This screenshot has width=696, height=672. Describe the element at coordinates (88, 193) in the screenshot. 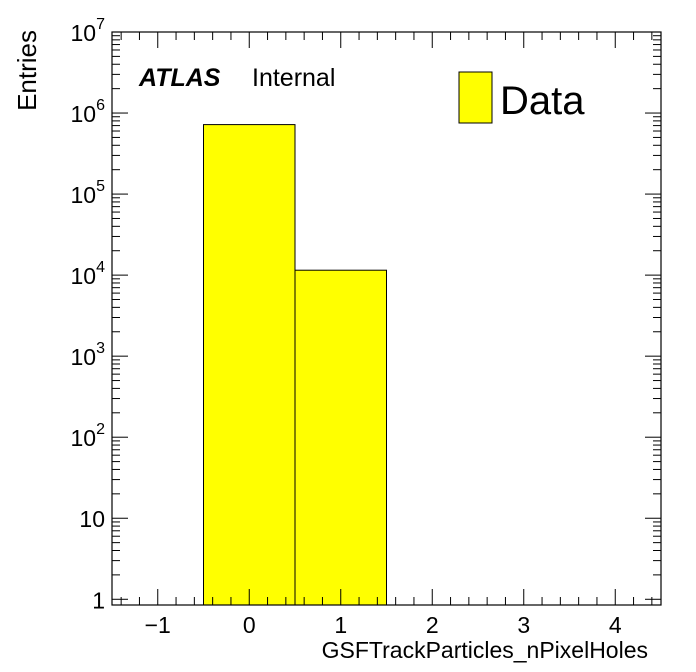

I see `y-tick-label: 10⁵` at that location.